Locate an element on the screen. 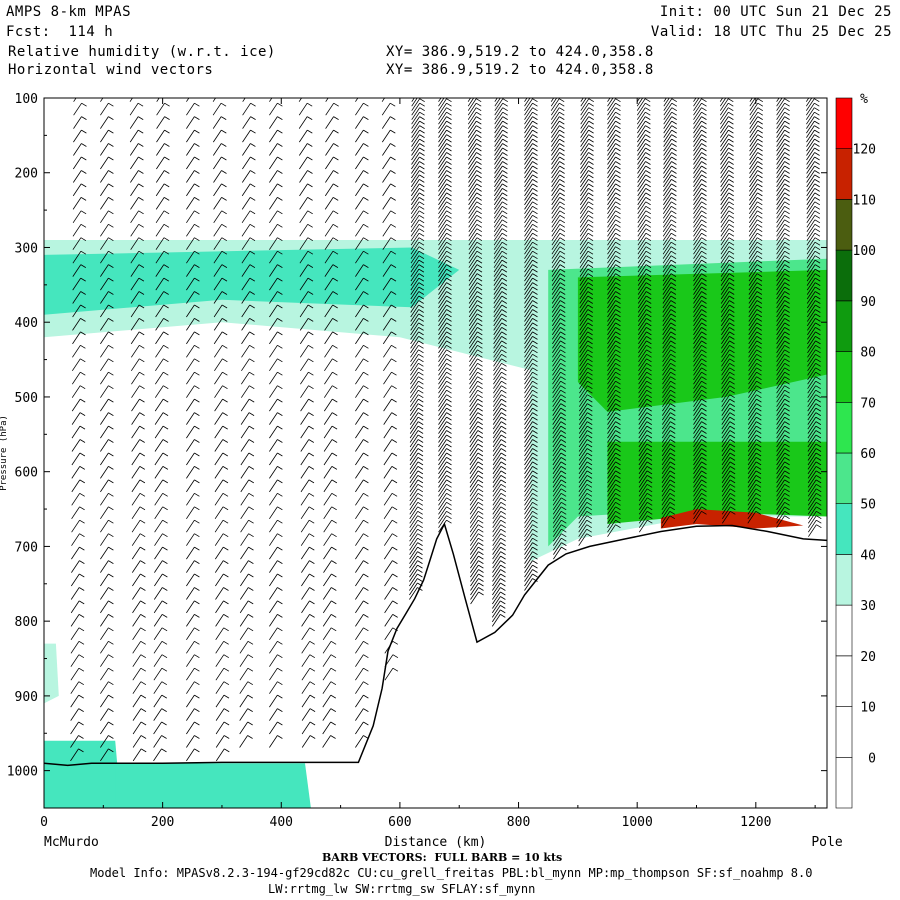  y-tick-label: 100 is located at coordinates (26, 99).